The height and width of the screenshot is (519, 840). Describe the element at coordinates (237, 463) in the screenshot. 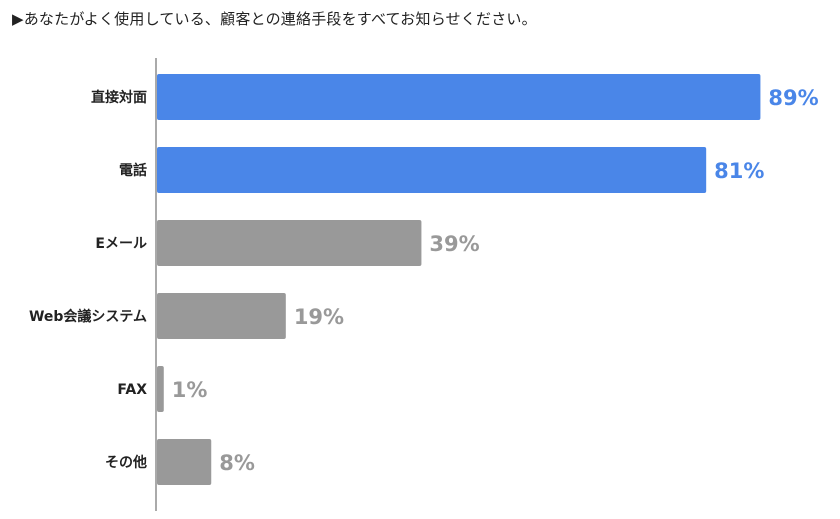

I see `value-label: 8%` at that location.